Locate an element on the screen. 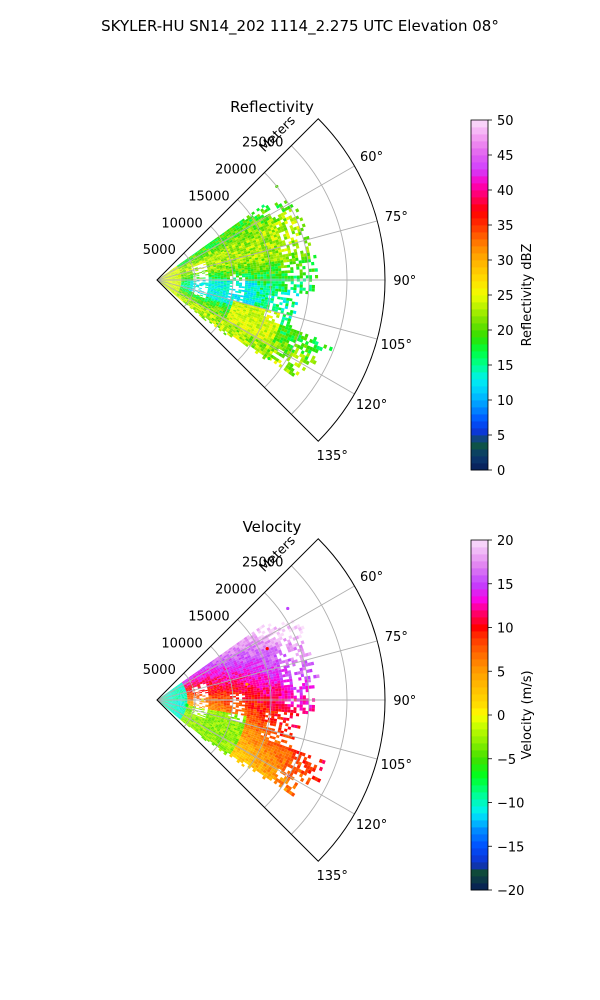 The height and width of the screenshot is (1000, 600). colorbar-tick-label: 45 is located at coordinates (505, 156).